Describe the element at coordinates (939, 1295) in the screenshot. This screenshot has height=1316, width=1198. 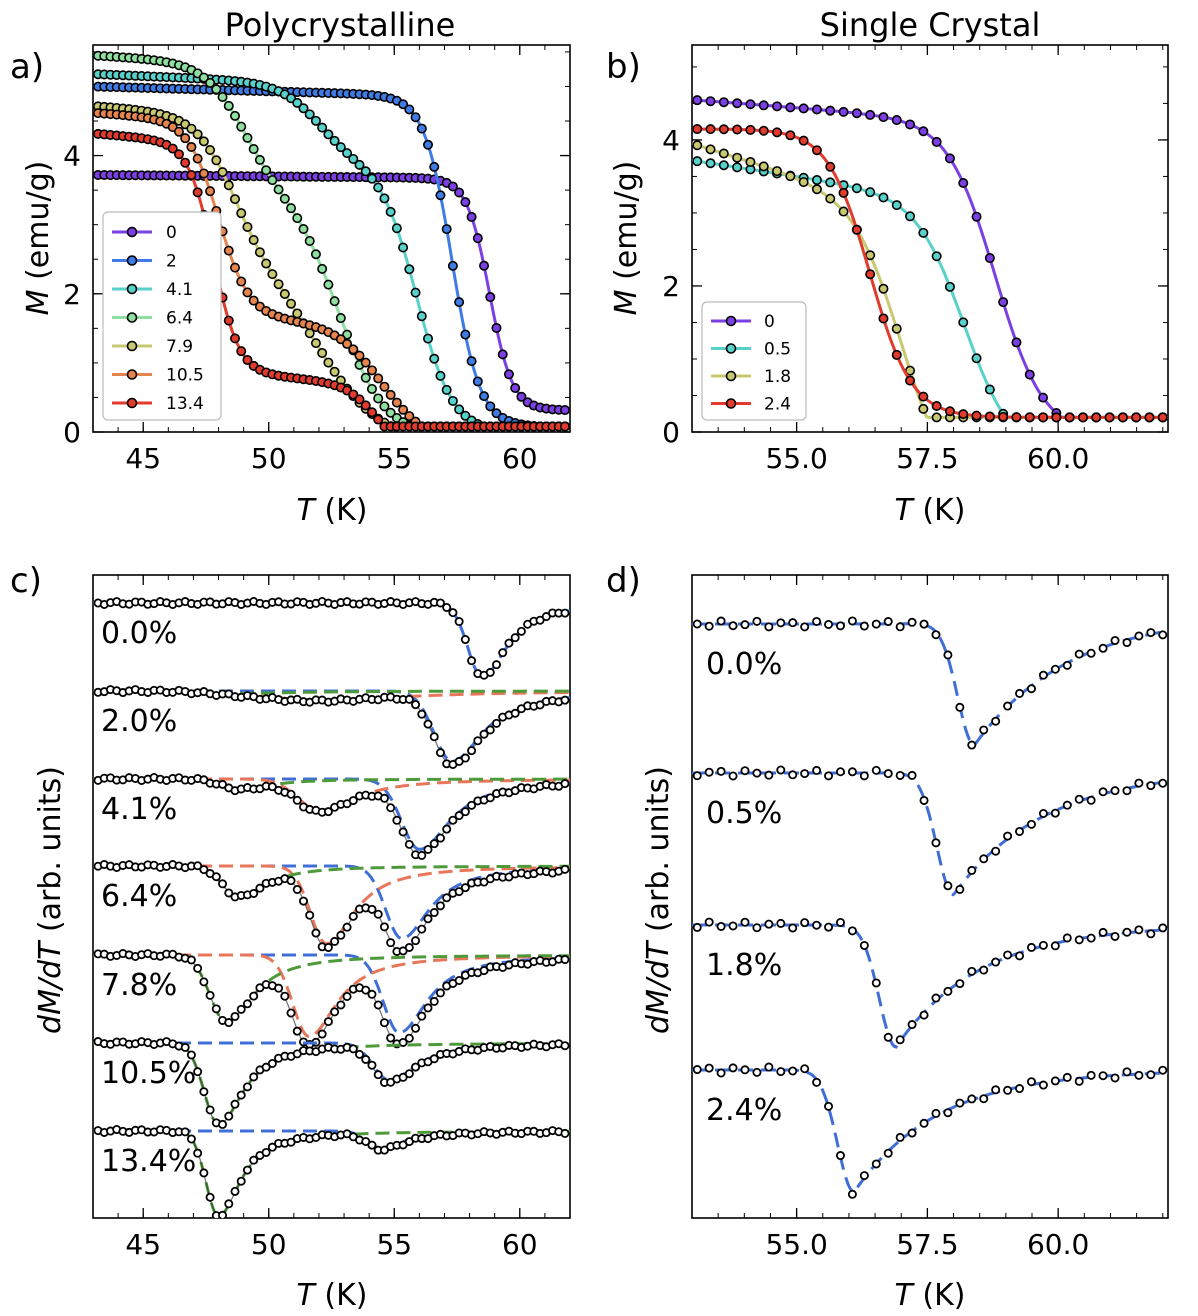
I see `x-axis-label-rest: (K)` at that location.